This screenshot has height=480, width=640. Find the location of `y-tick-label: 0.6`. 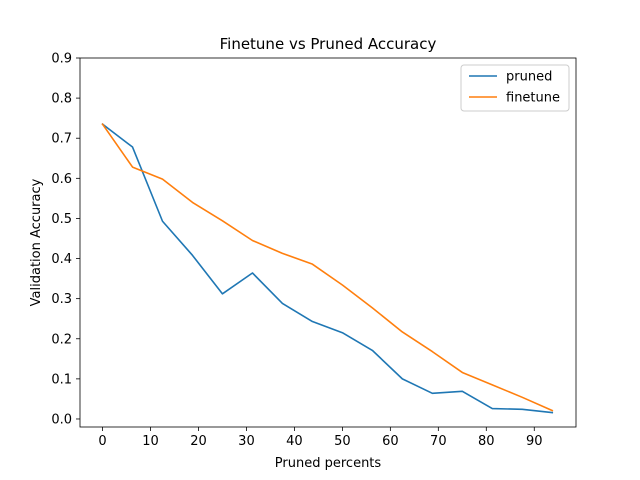

y-tick-label: 0.6 is located at coordinates (61, 179).